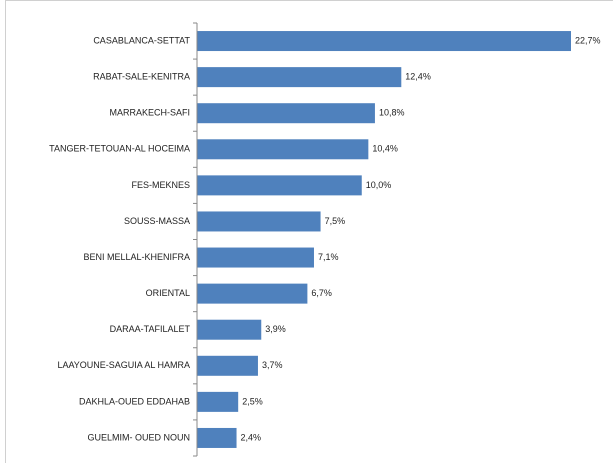 Image resolution: width=613 pixels, height=463 pixels. Describe the element at coordinates (134, 401) in the screenshot. I see `category-label: DAKHLA-OUED EDDAHAB` at that location.